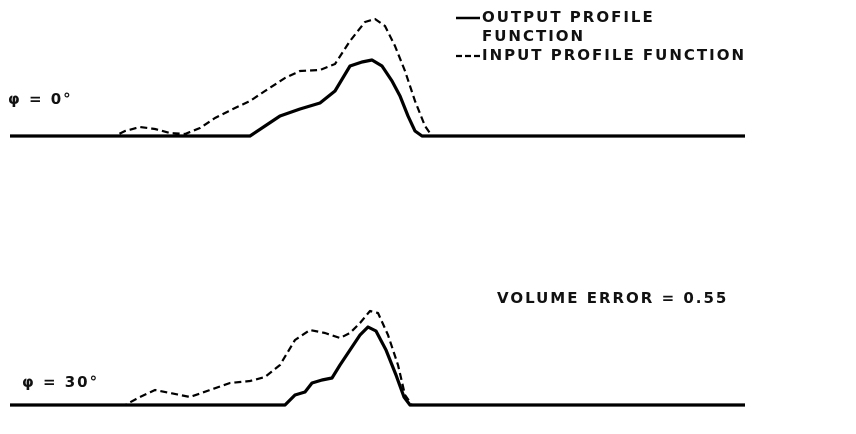 The height and width of the screenshot is (434, 856). Describe the element at coordinates (614, 55) in the screenshot. I see `legend-label: INPUT PROFILE FUNCTION` at that location.